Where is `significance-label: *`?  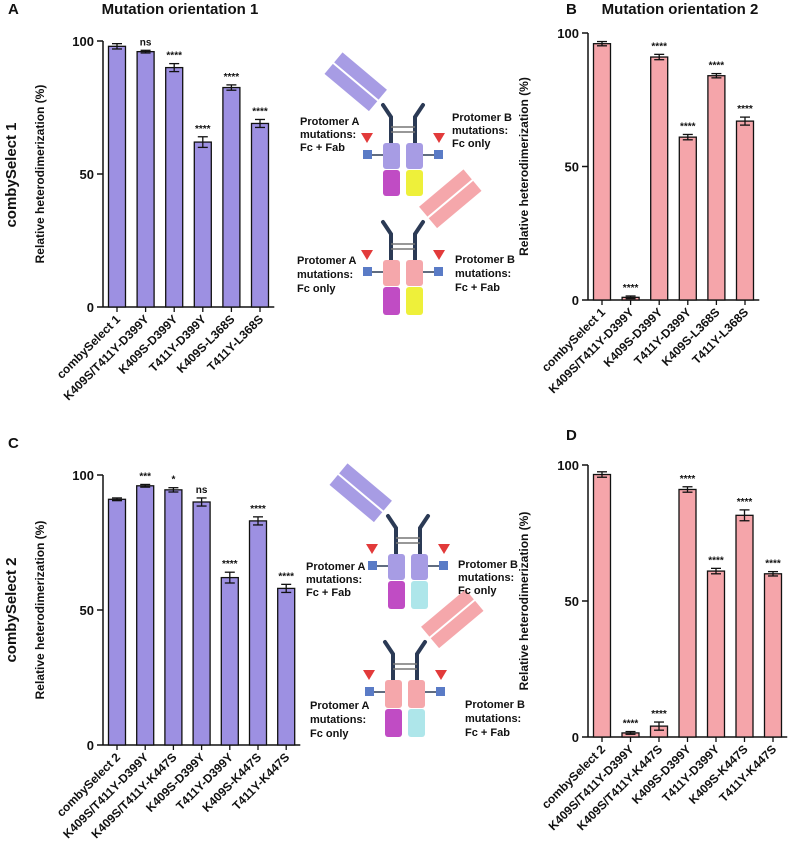 significance-label: * is located at coordinates (173, 480).